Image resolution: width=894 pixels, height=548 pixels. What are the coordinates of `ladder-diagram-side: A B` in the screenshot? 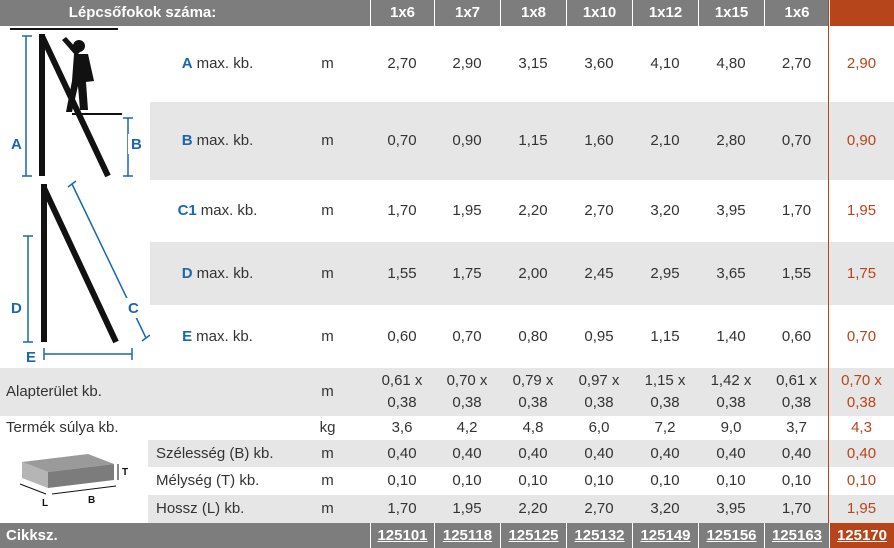 It's located at (75, 103).